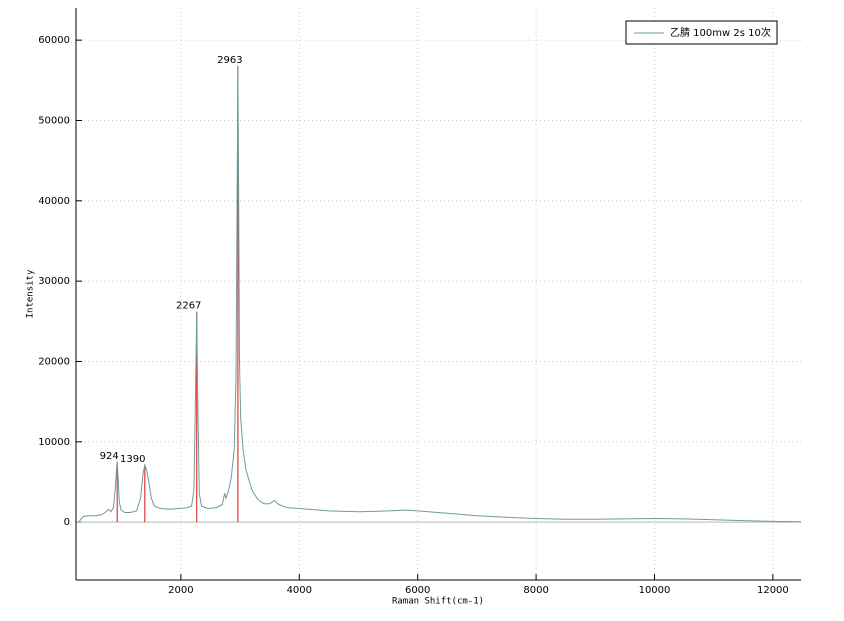  Describe the element at coordinates (67, 522) in the screenshot. I see `y-tick-label: 0` at that location.